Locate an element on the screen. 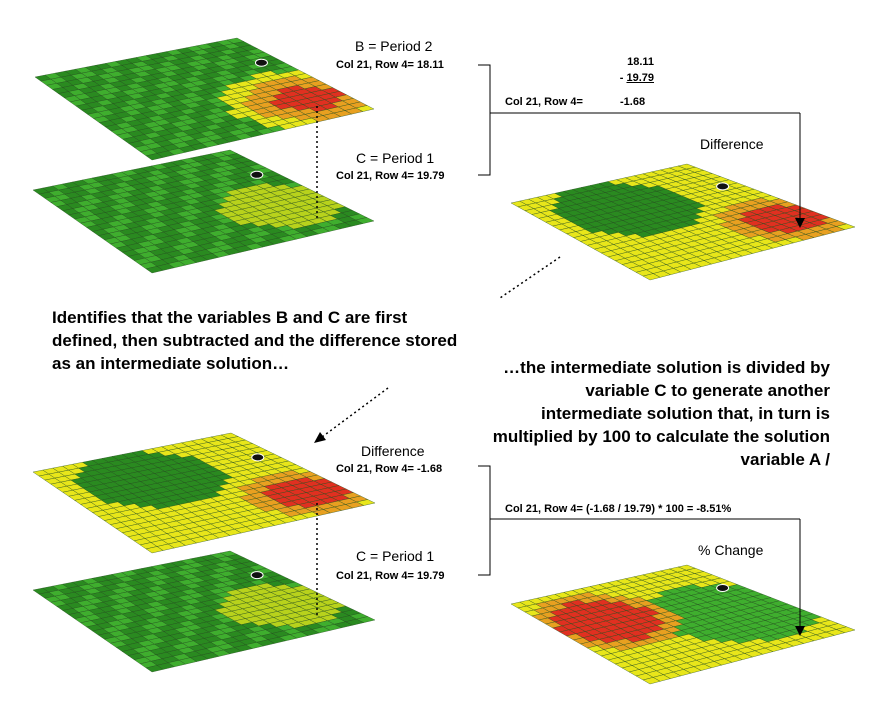 The height and width of the screenshot is (714, 886). c-period1-title-bottom: C = Period 1 is located at coordinates (395, 556).